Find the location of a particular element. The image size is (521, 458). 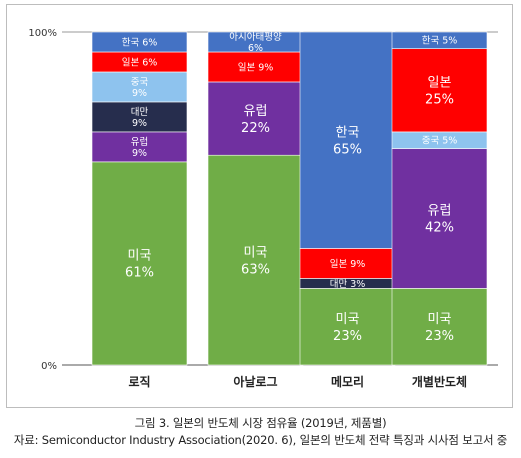

data-label: 22% is located at coordinates (255, 128).